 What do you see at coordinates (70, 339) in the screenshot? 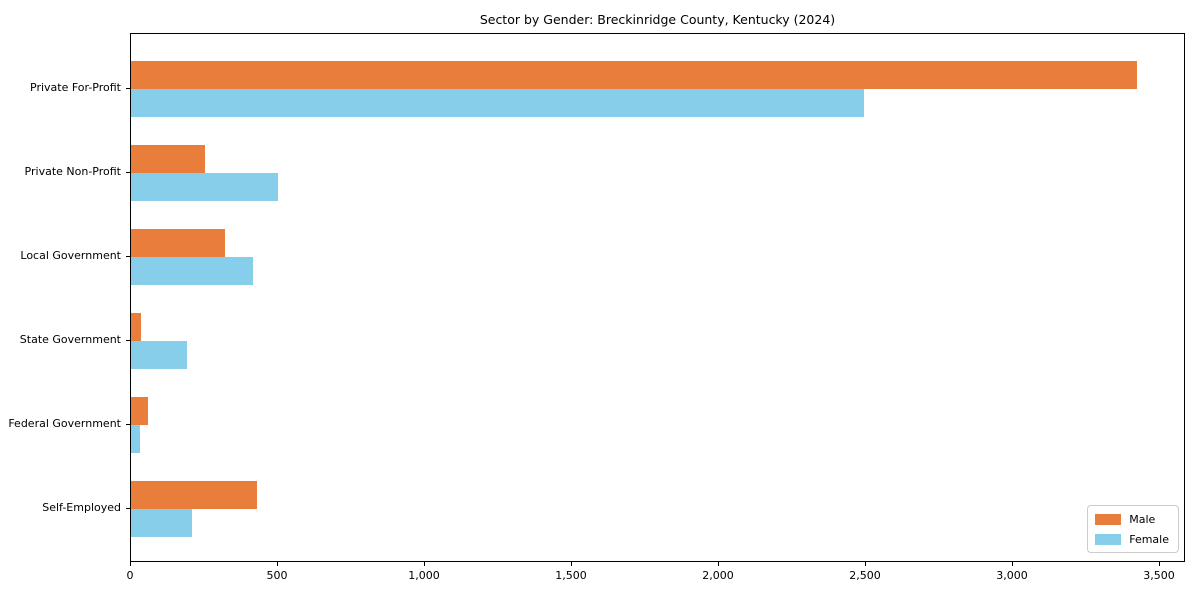
I see `ytick-label: State Government` at bounding box center [70, 339].